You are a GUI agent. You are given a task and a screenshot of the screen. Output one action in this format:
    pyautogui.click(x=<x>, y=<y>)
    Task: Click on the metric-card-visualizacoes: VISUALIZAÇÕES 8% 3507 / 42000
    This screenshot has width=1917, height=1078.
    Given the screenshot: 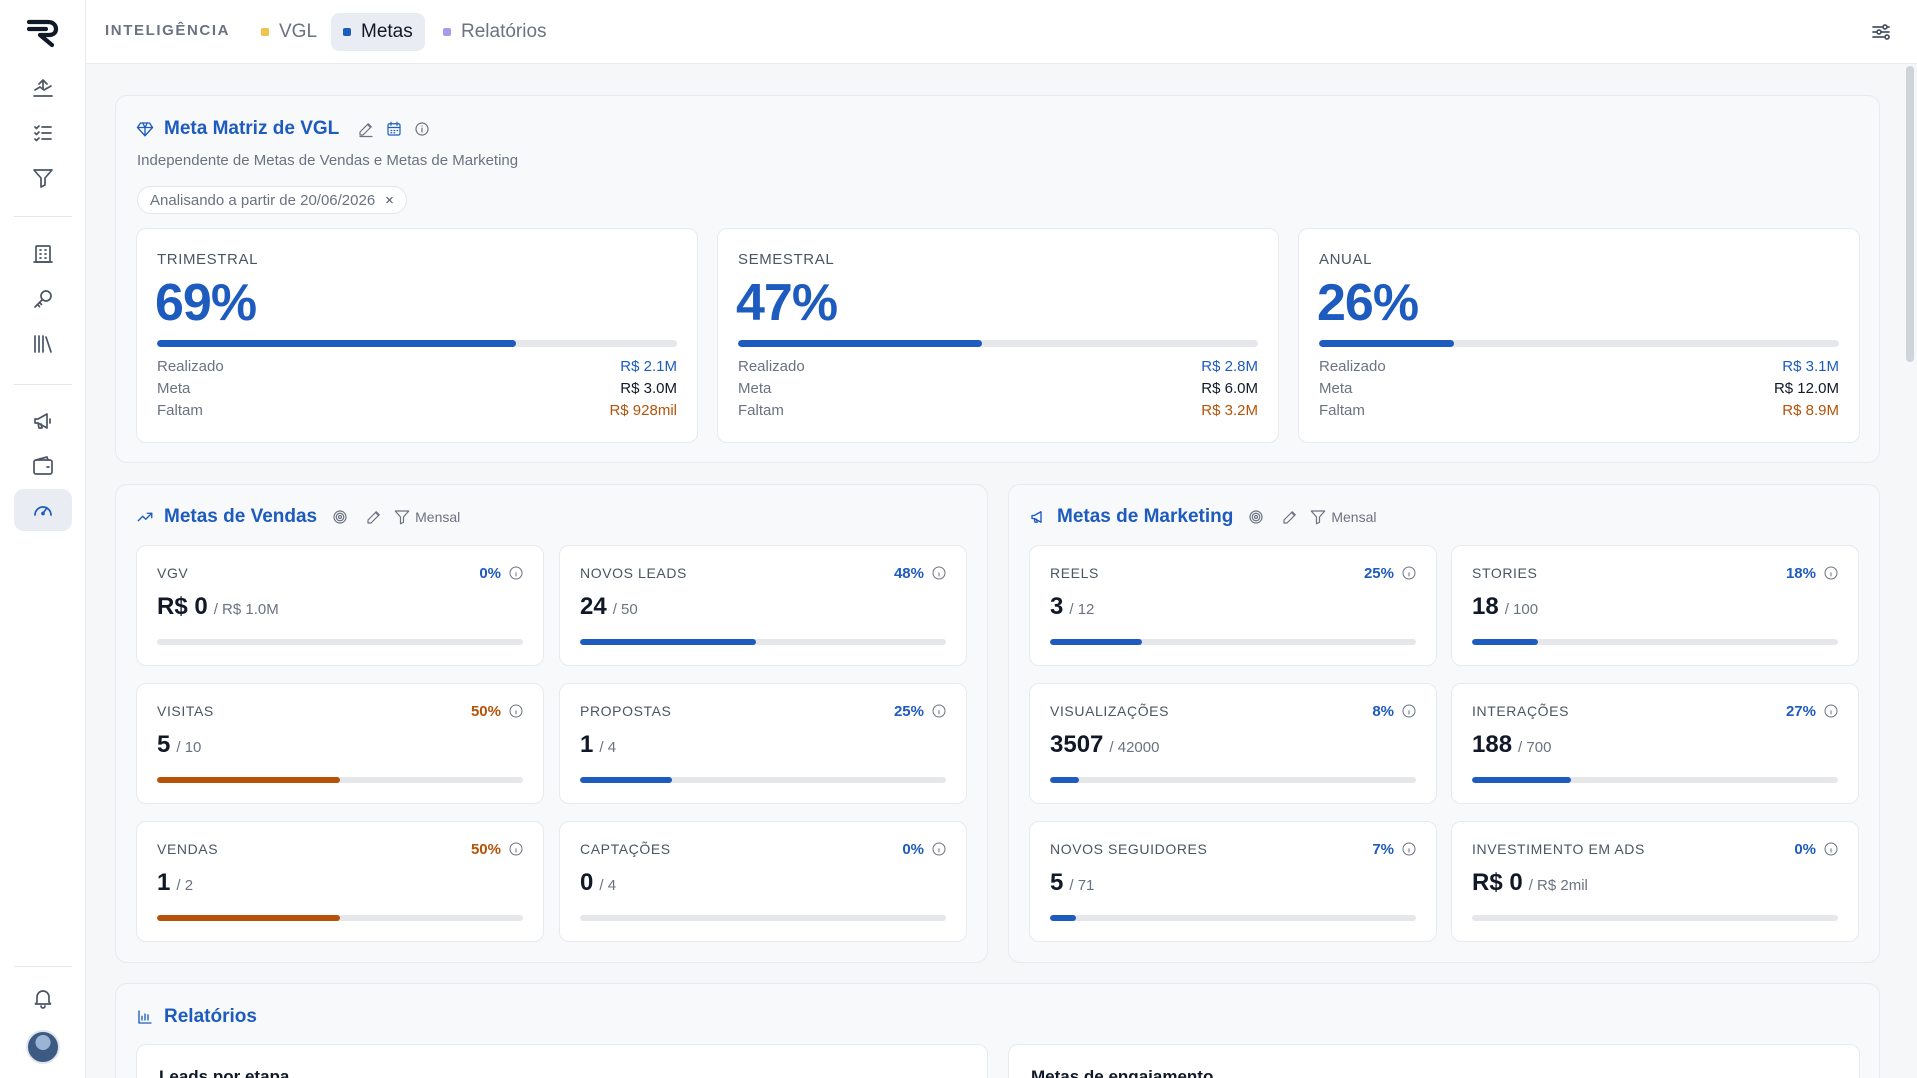 What is the action you would take?
    pyautogui.click(x=1233, y=743)
    